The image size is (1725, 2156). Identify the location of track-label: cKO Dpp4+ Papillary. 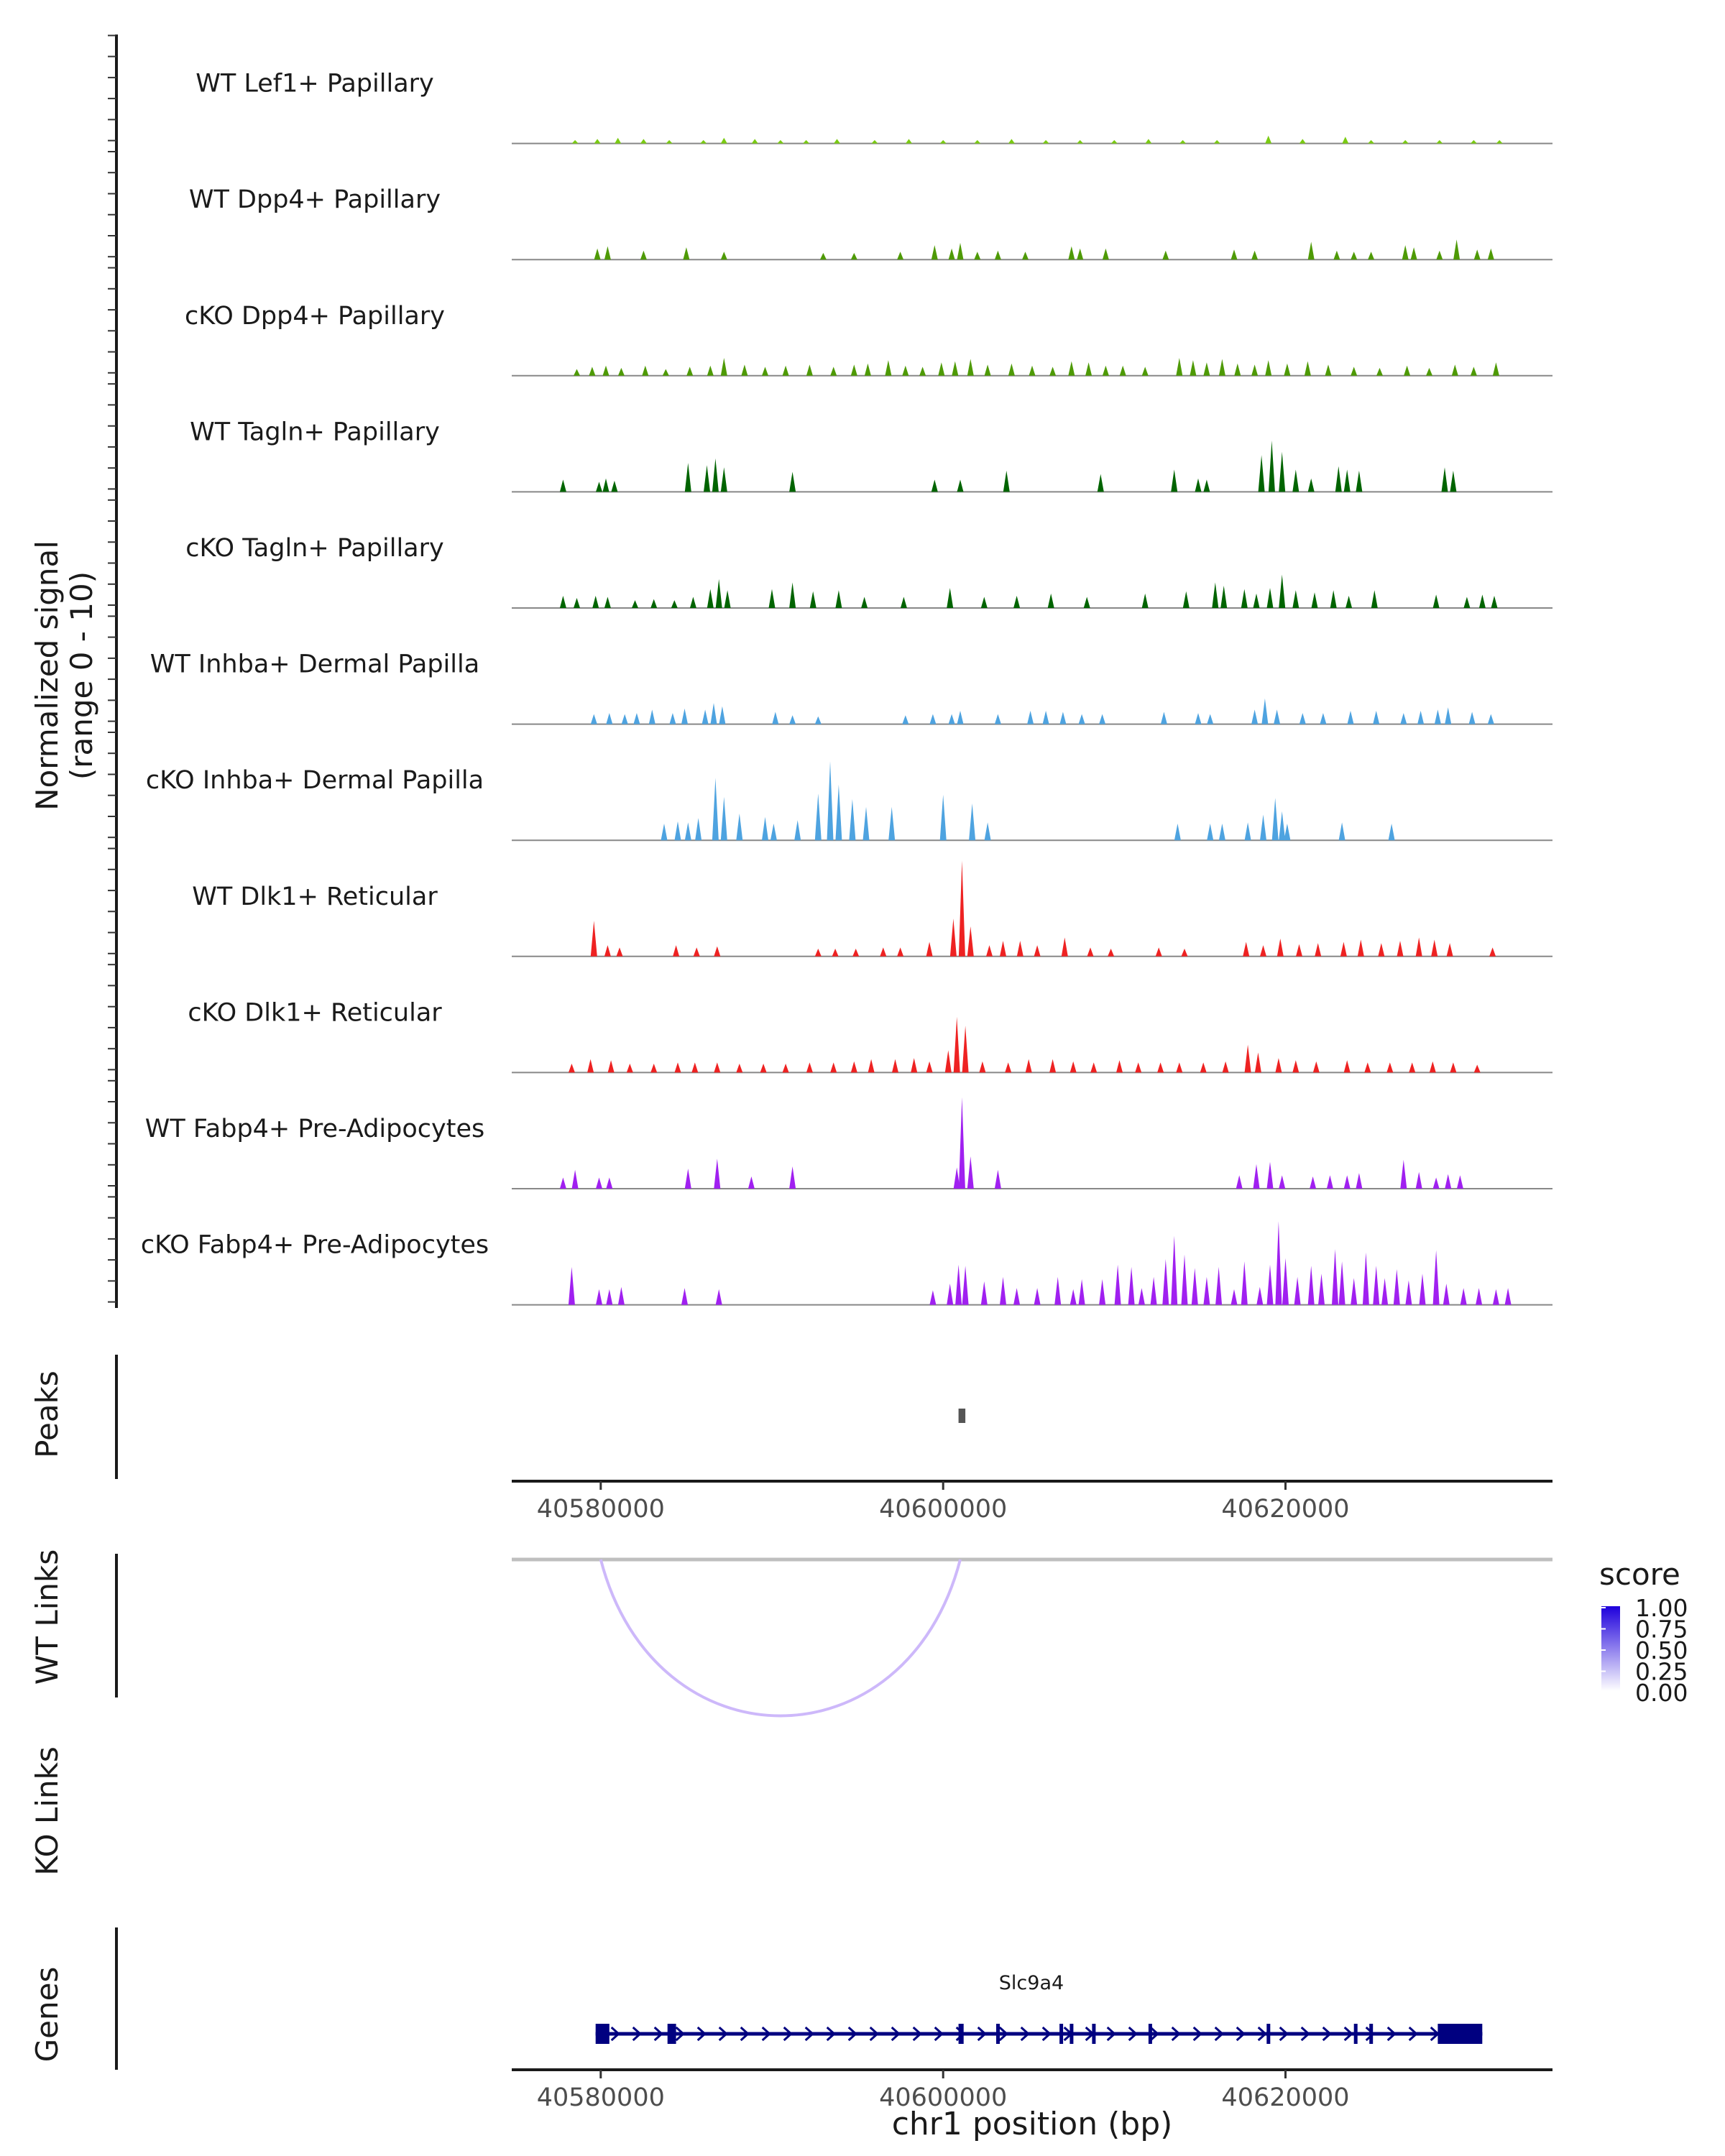
(315, 316).